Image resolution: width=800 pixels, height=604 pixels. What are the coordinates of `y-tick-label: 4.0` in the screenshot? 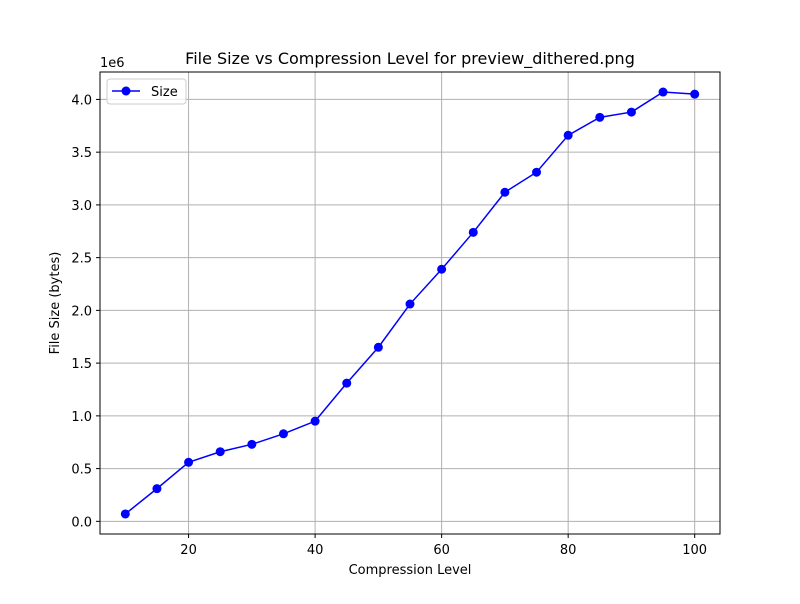 It's located at (81, 100).